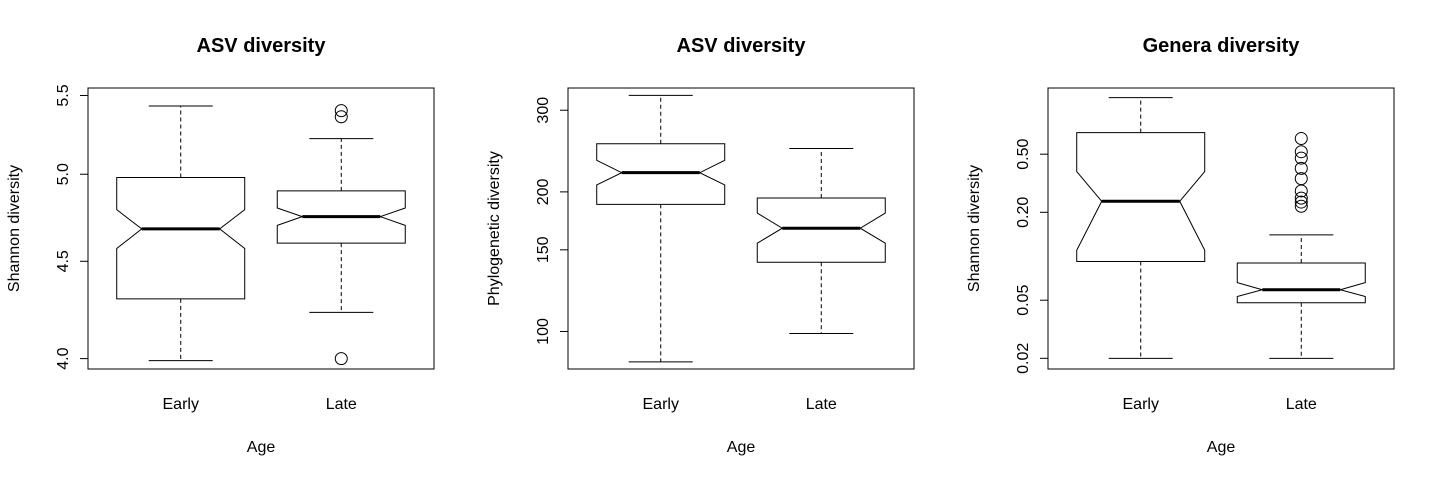 This screenshot has height=480, width=1440. Describe the element at coordinates (1023, 212) in the screenshot. I see `y-tick-label: 0.20` at that location.